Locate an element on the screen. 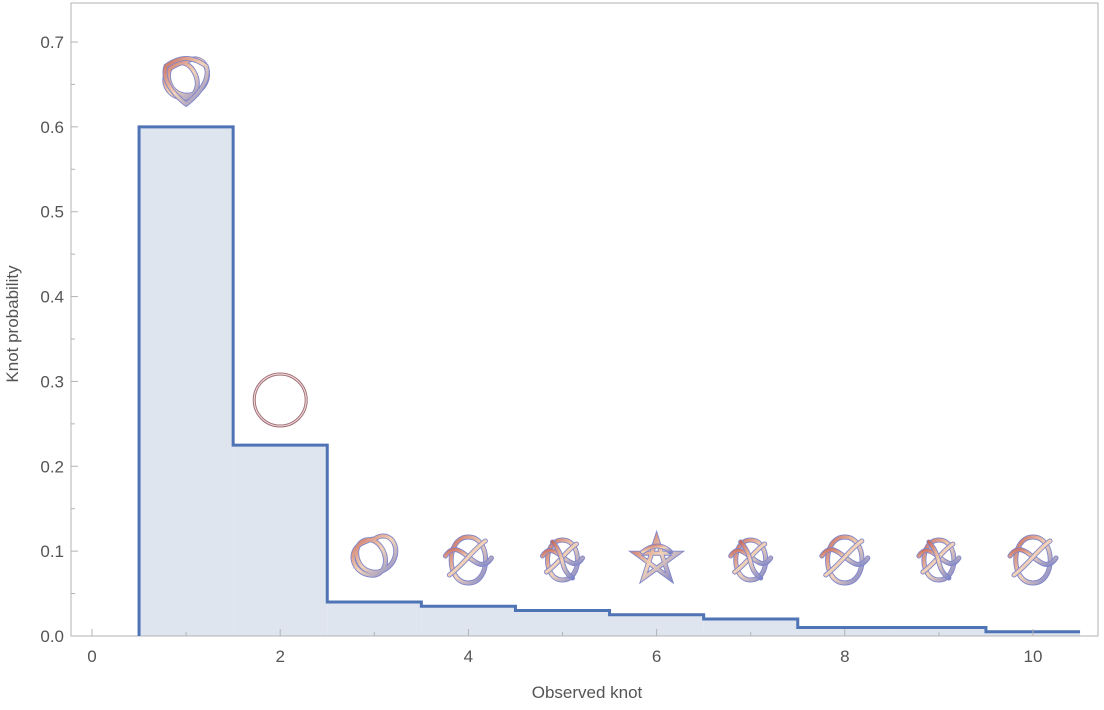 Image resolution: width=1104 pixels, height=710 pixels. unknot-image is located at coordinates (280, 400).